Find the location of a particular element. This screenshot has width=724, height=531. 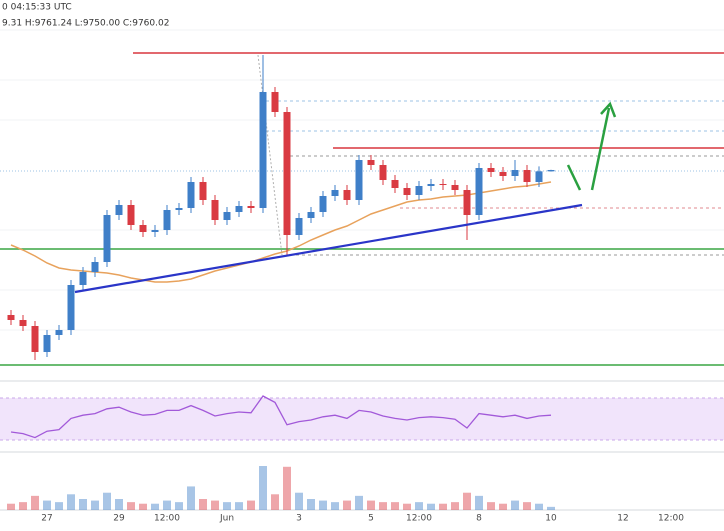

x-axis: 27 29 12:00 Jun 3 5 12:00 8 10 12 12:00 is located at coordinates (362, 519).